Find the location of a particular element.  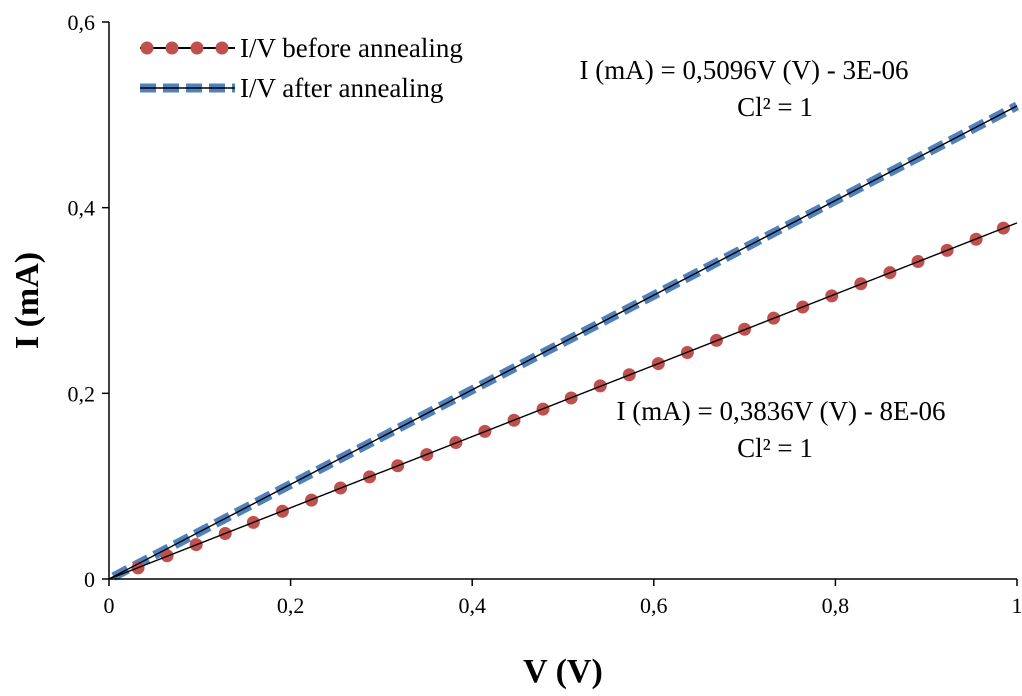

y-axis-title: I (mA) is located at coordinates (27, 300).